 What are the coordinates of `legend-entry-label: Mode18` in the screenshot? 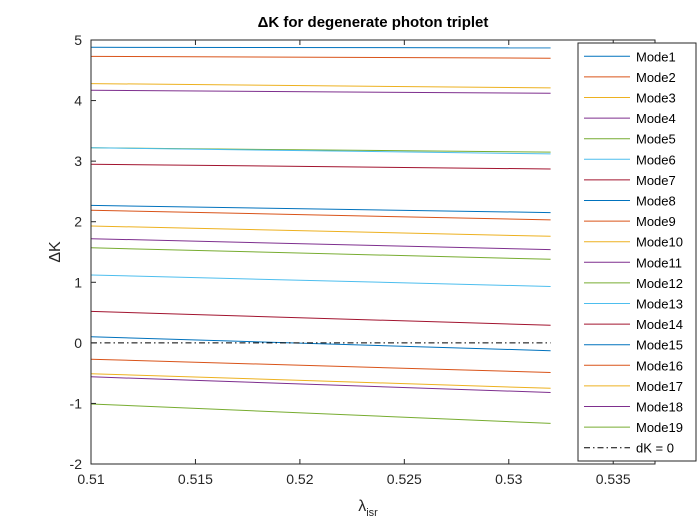 It's located at (659, 407).